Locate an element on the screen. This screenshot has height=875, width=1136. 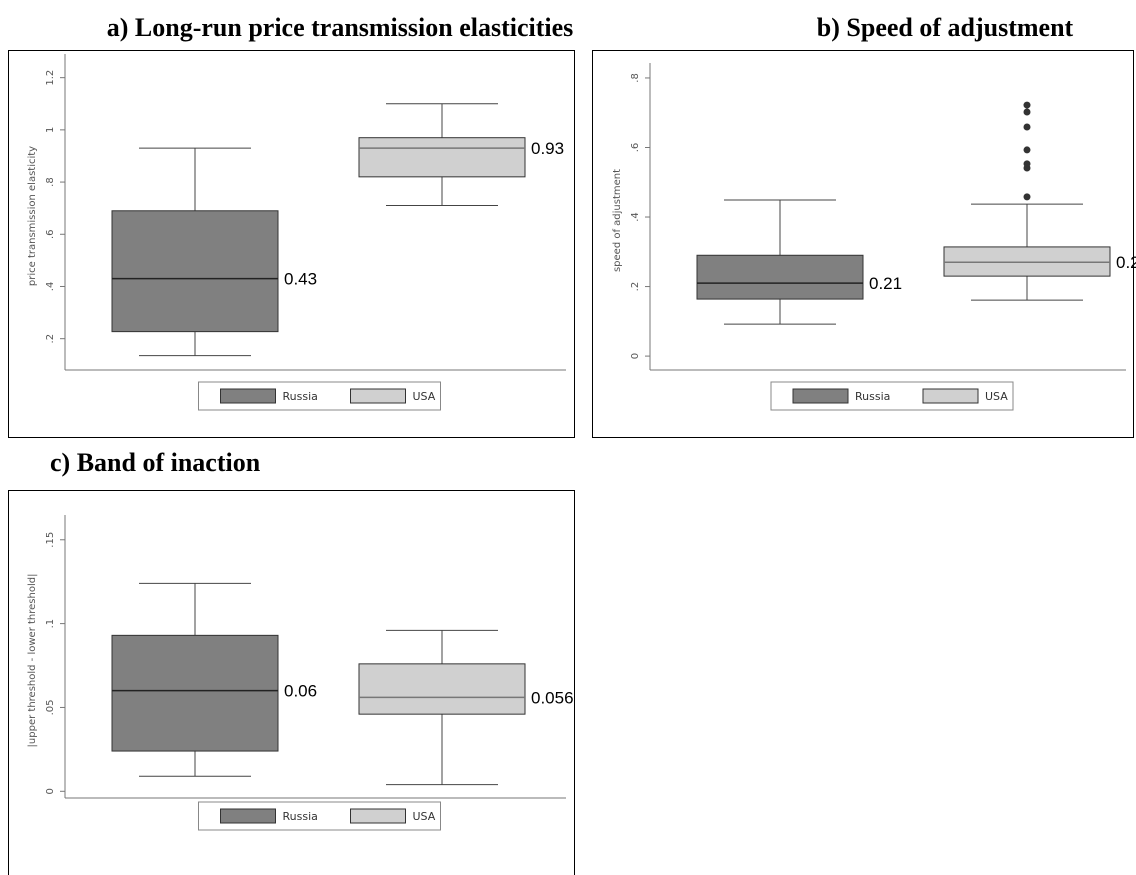
median-label: 0.056 is located at coordinates (552, 697).